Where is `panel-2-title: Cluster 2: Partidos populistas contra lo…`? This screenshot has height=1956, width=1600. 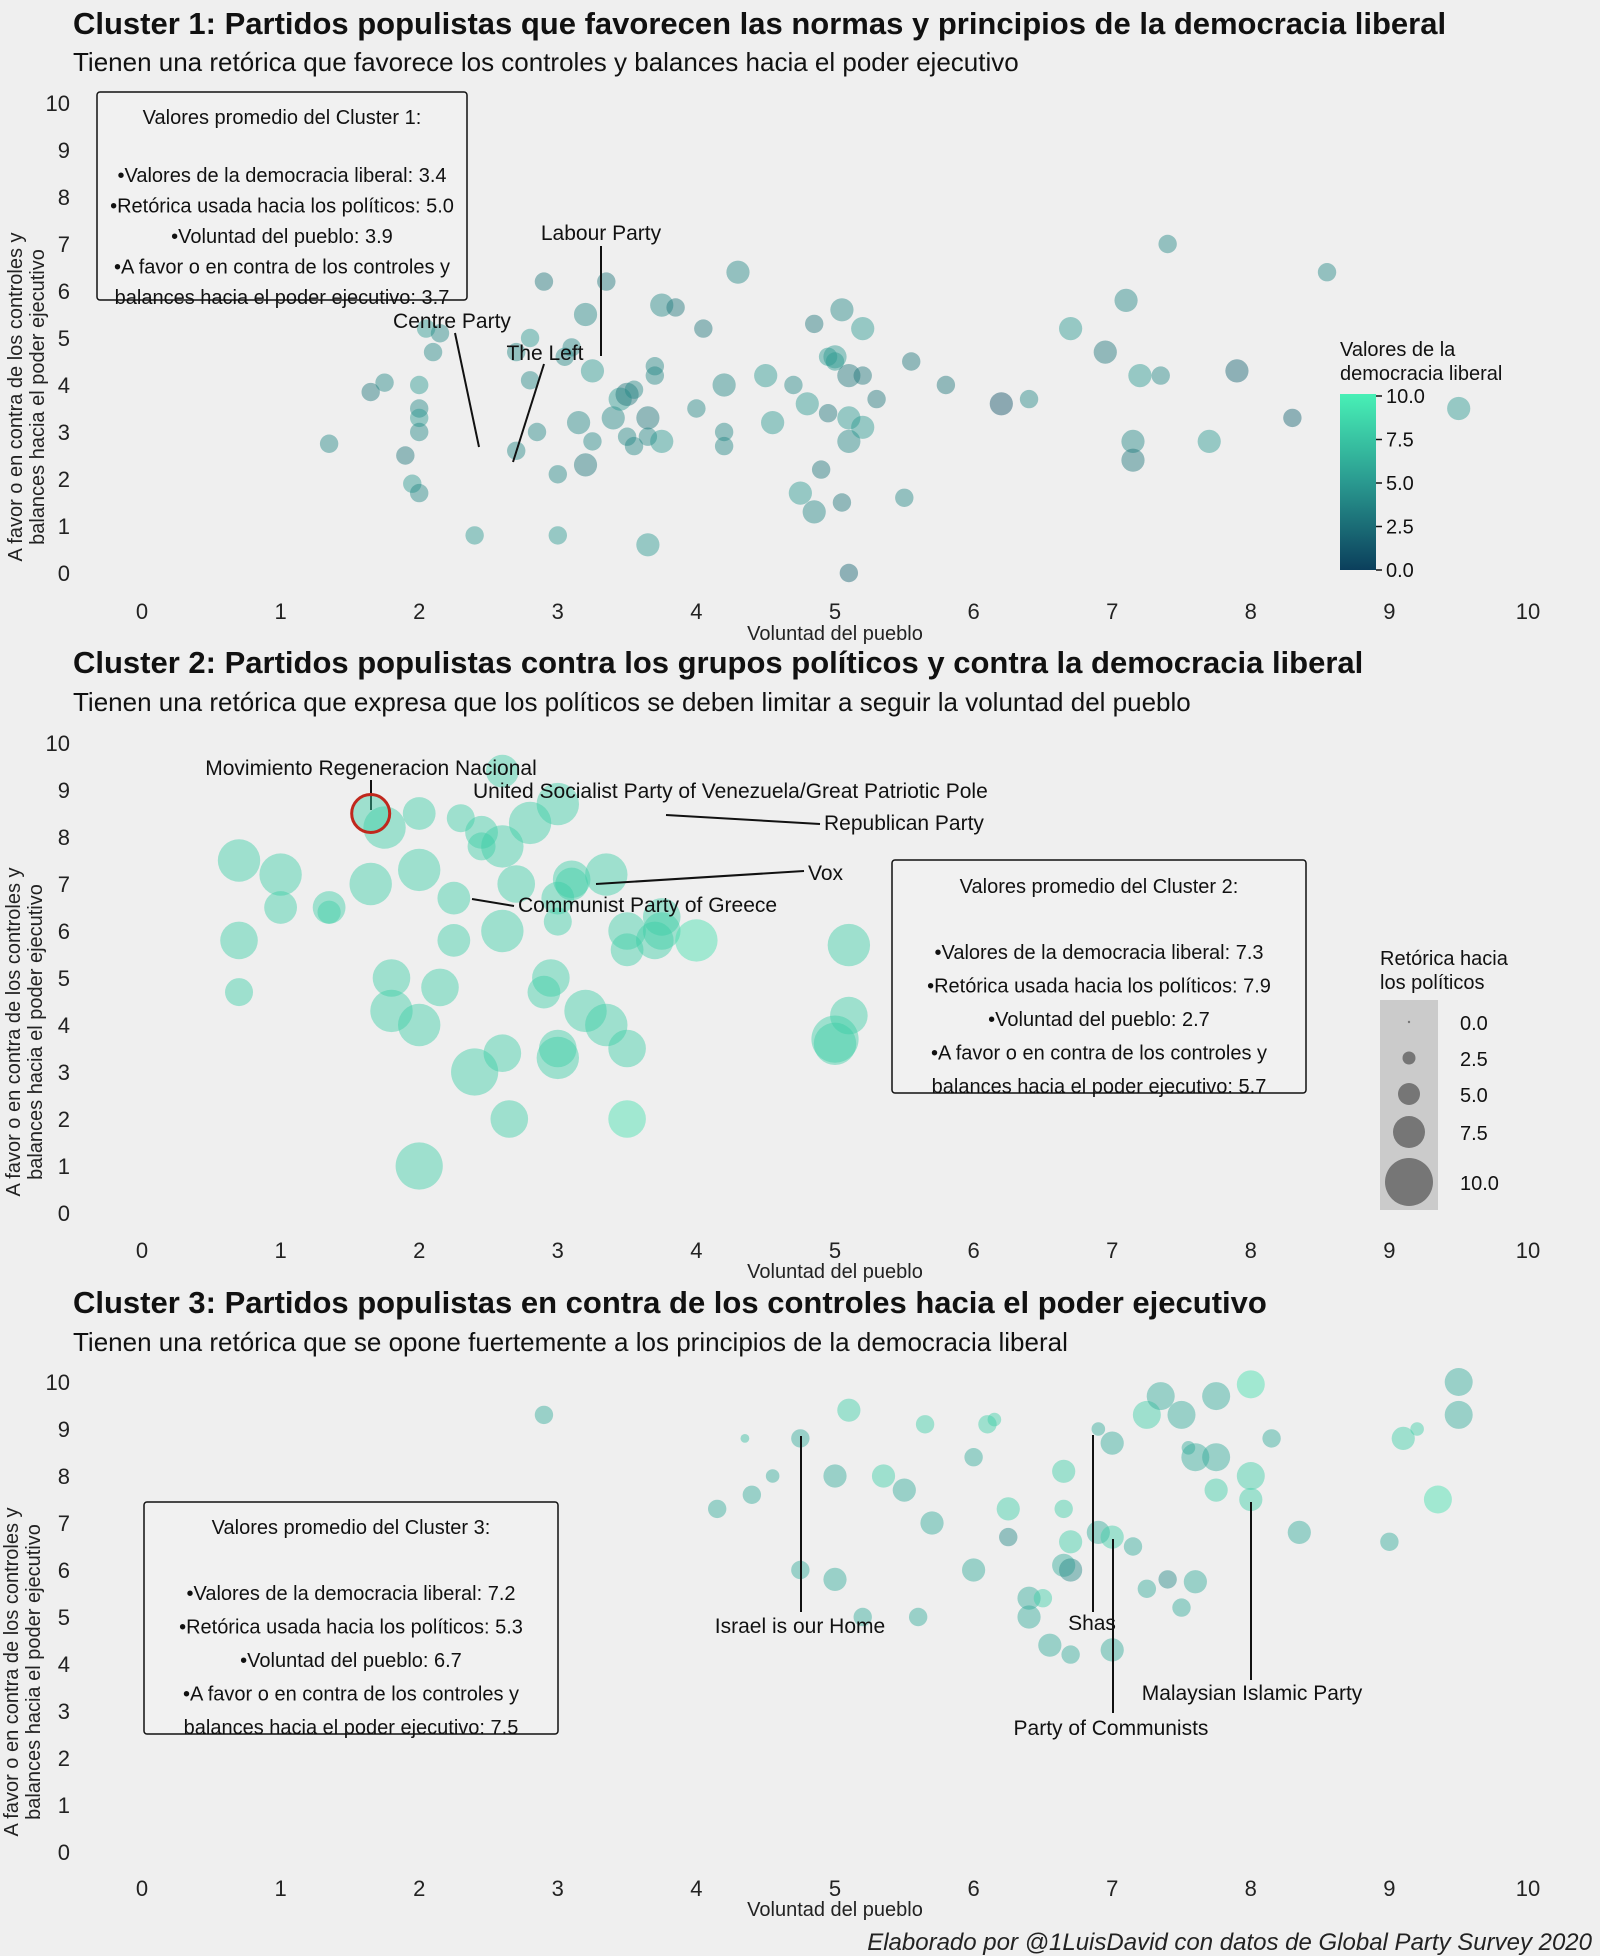
panel-2-title: Cluster 2: Partidos populistas contra lo… is located at coordinates (718, 662).